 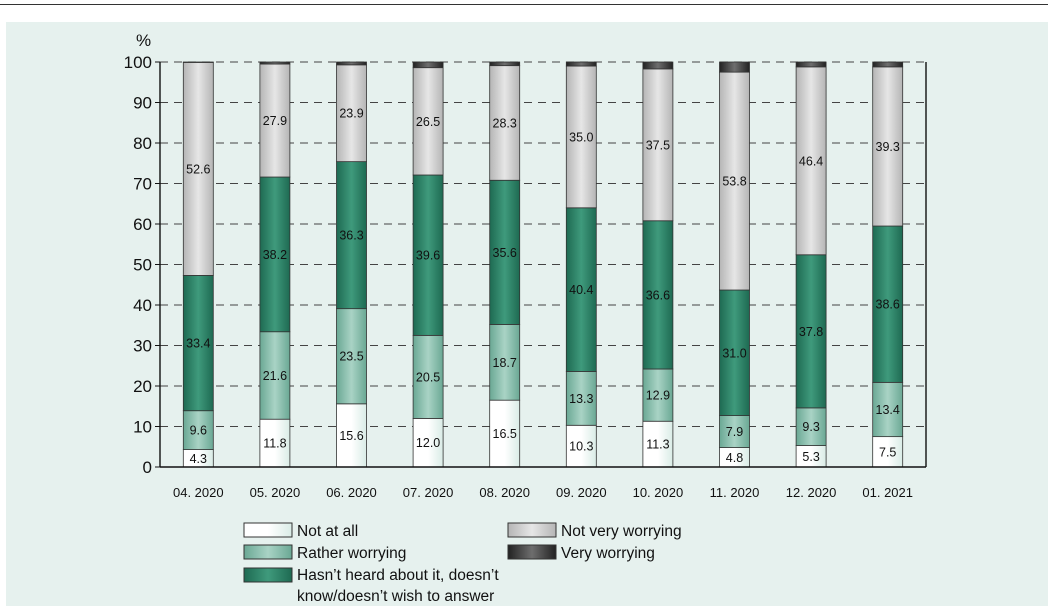 What do you see at coordinates (268, 530) in the screenshot?
I see `legend-swatch-not-at-all` at bounding box center [268, 530].